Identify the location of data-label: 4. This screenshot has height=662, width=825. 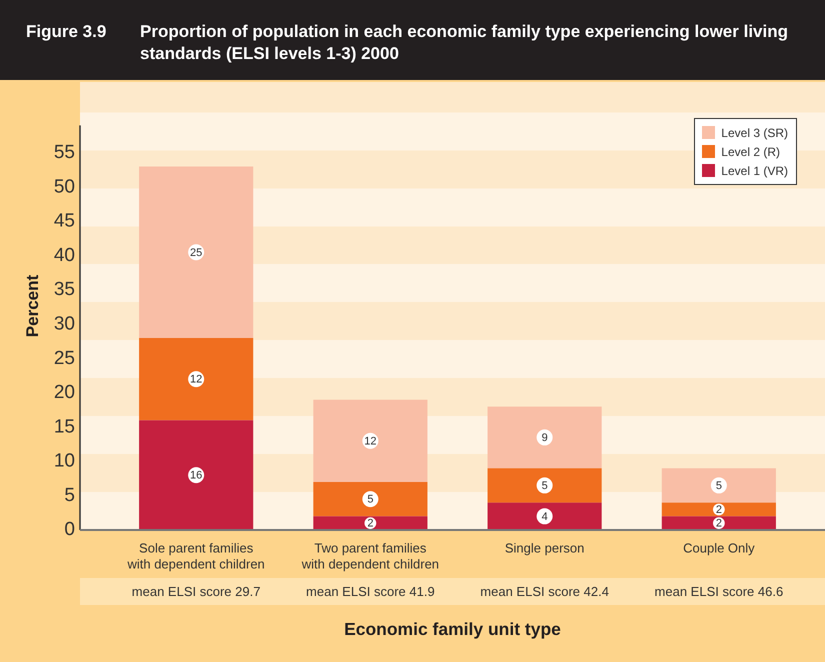
(545, 516).